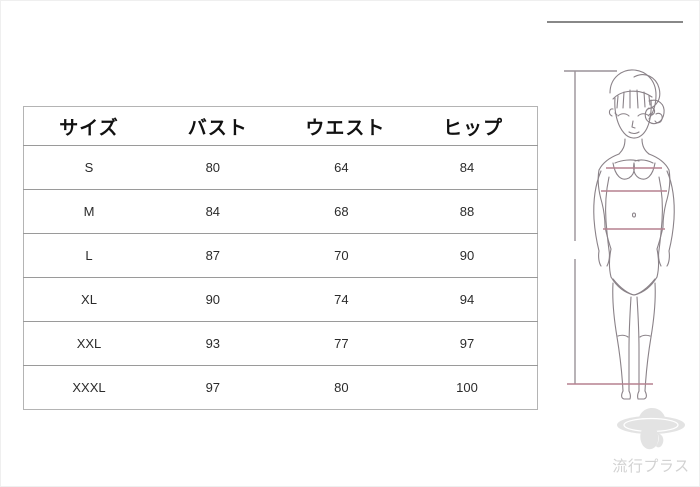 The height and width of the screenshot is (487, 700). I want to click on cell-hip: 84, so click(473, 167).